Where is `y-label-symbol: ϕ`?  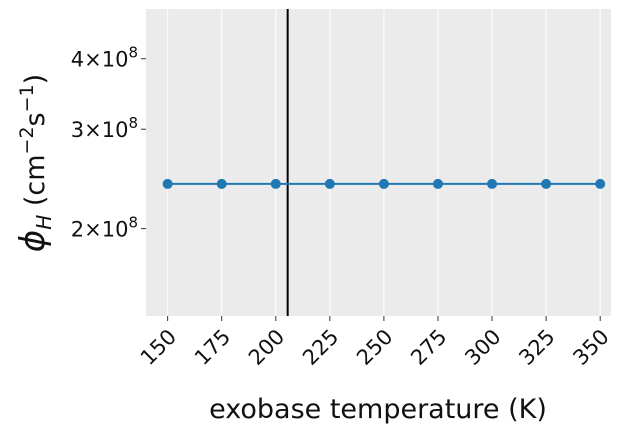 y-label-symbol: ϕ is located at coordinates (33, 241).